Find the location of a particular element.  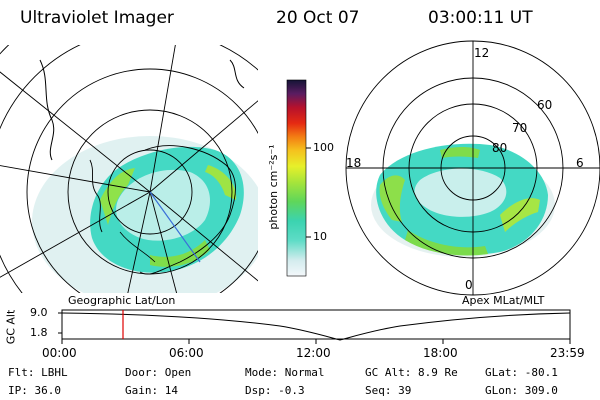

time-tick-0600: 06:00 is located at coordinates (186, 353).